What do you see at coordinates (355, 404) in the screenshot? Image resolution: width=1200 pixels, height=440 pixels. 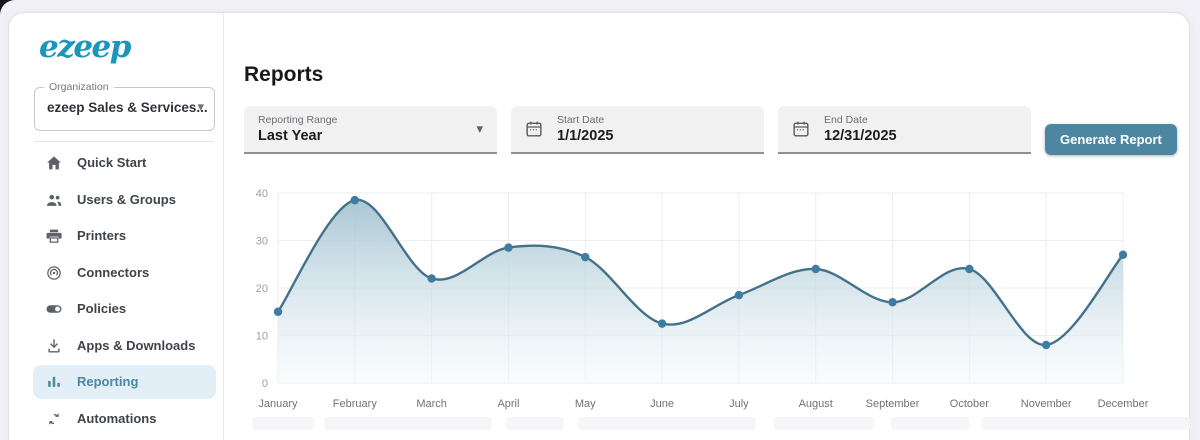 I see `svg-text: February` at bounding box center [355, 404].